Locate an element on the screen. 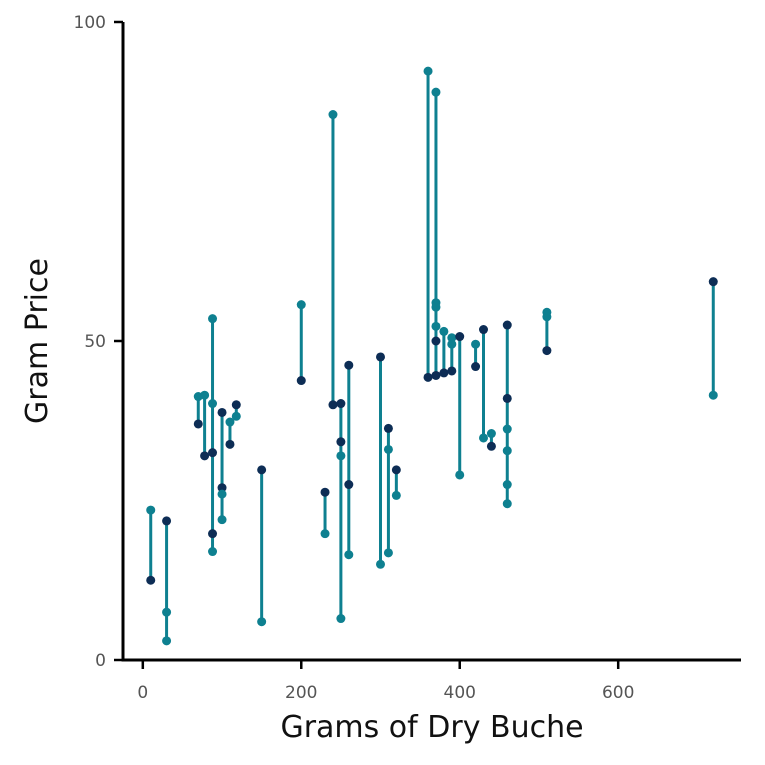 The image size is (765, 765). y-tick-label: 0 is located at coordinates (100, 661).